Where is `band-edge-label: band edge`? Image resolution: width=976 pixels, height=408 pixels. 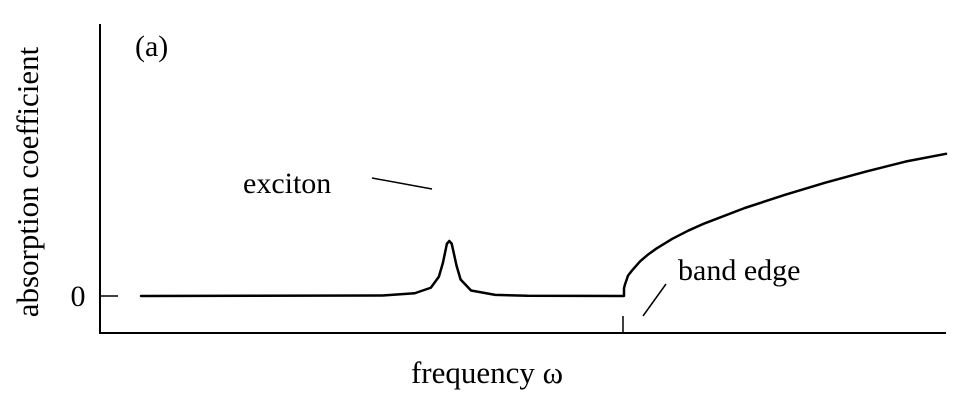
band-edge-label: band edge is located at coordinates (739, 270).